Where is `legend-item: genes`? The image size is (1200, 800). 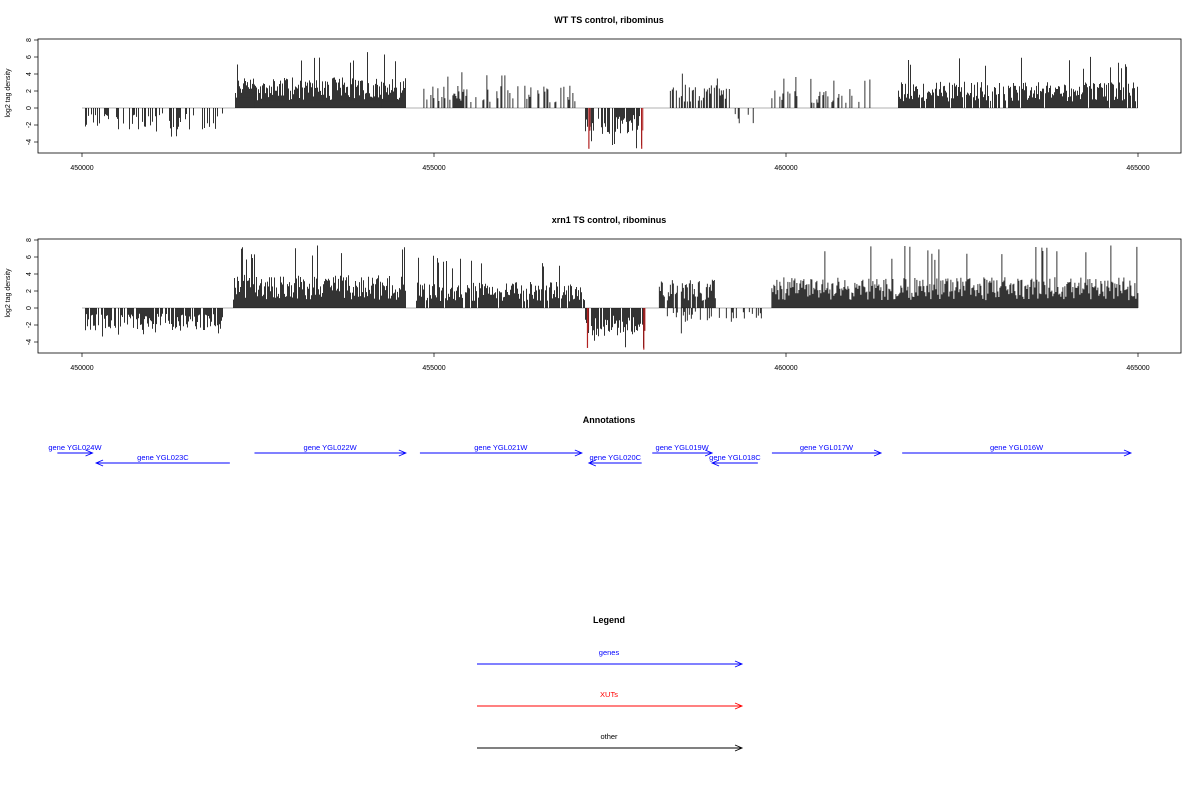 legend-item: genes is located at coordinates (610, 658).